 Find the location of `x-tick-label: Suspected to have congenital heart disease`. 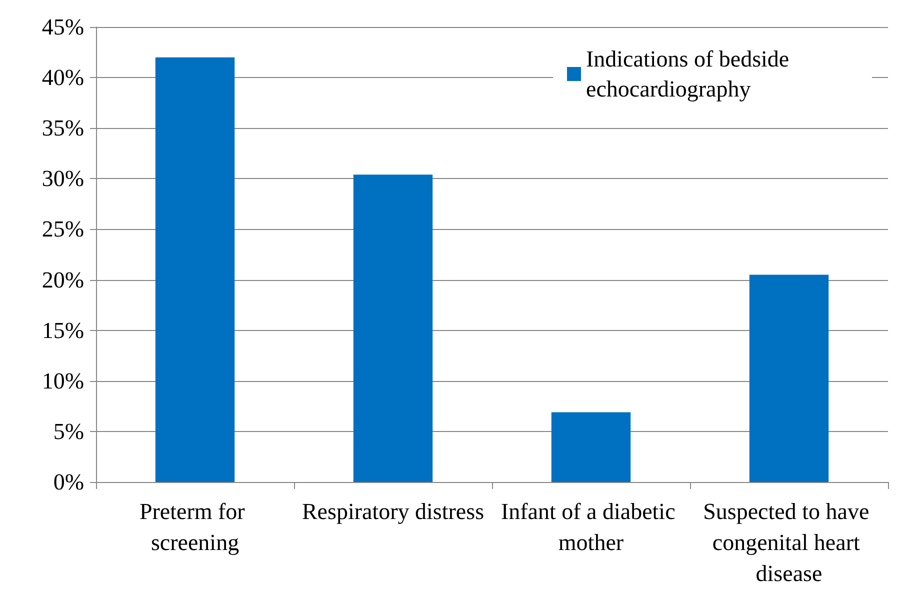

x-tick-label: Suspected to have congenital heart disease is located at coordinates (789, 542).